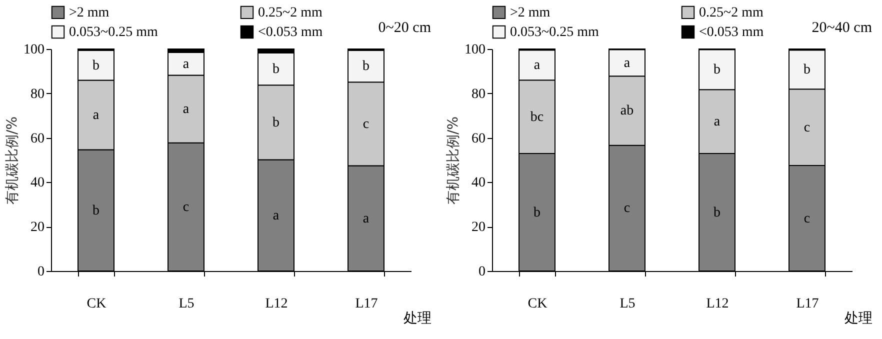 The width and height of the screenshot is (882, 339). I want to click on data-label: ab, so click(627, 111).